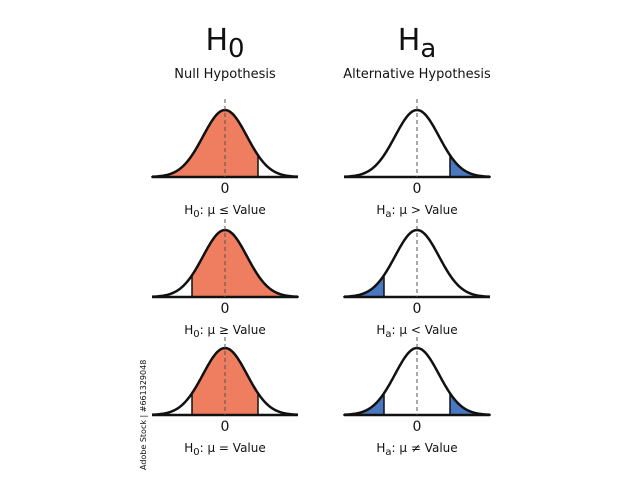 This screenshot has height=480, width=640. What do you see at coordinates (417, 74) in the screenshot?
I see `hypothesis-label: Alternative Hypothesis` at bounding box center [417, 74].